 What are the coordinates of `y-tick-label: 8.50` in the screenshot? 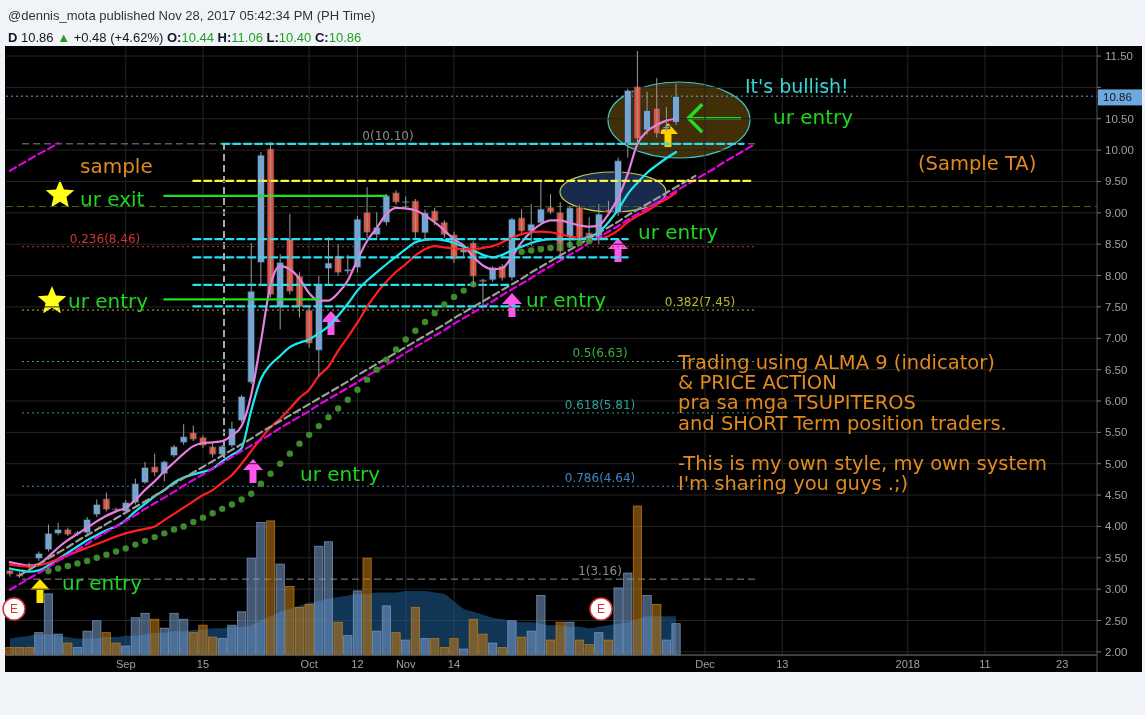 It's located at (1116, 244).